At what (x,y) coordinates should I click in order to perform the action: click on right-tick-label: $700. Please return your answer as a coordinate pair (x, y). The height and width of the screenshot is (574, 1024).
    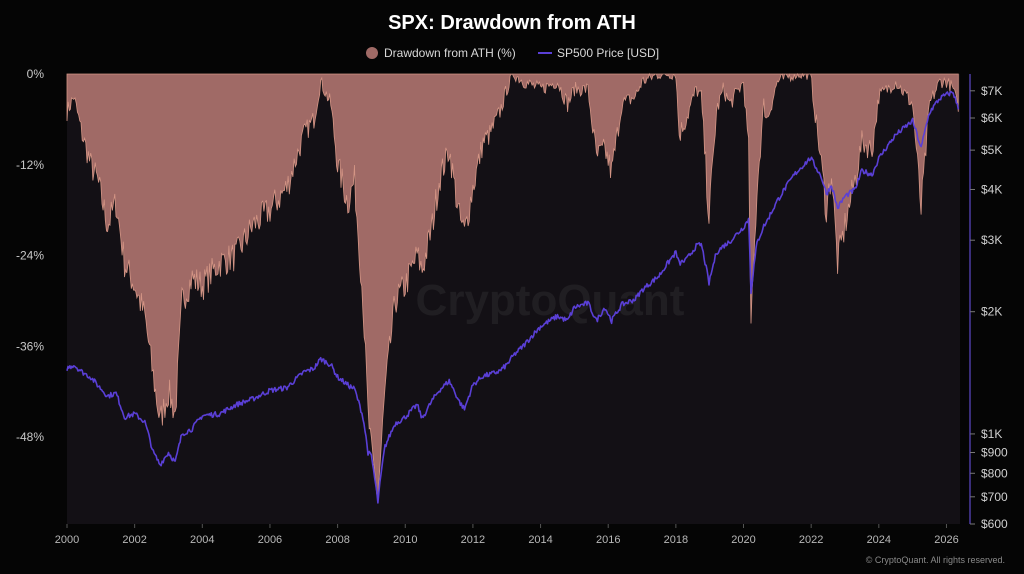
    Looking at the image, I should click on (994, 497).